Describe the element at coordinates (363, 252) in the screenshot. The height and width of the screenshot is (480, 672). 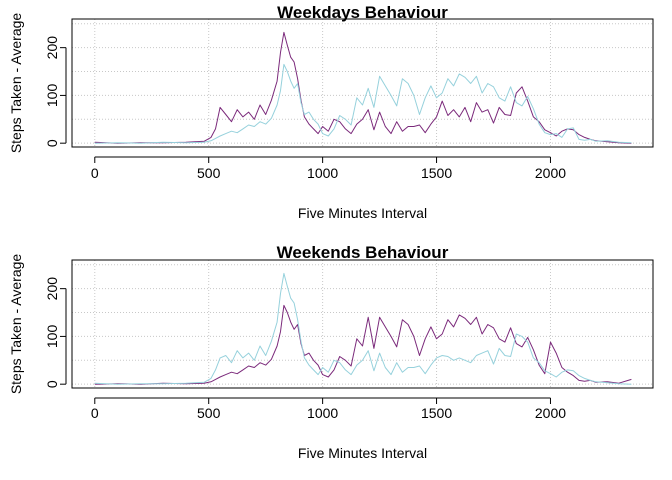
I see `chart-title: Weekends Behaviour` at that location.